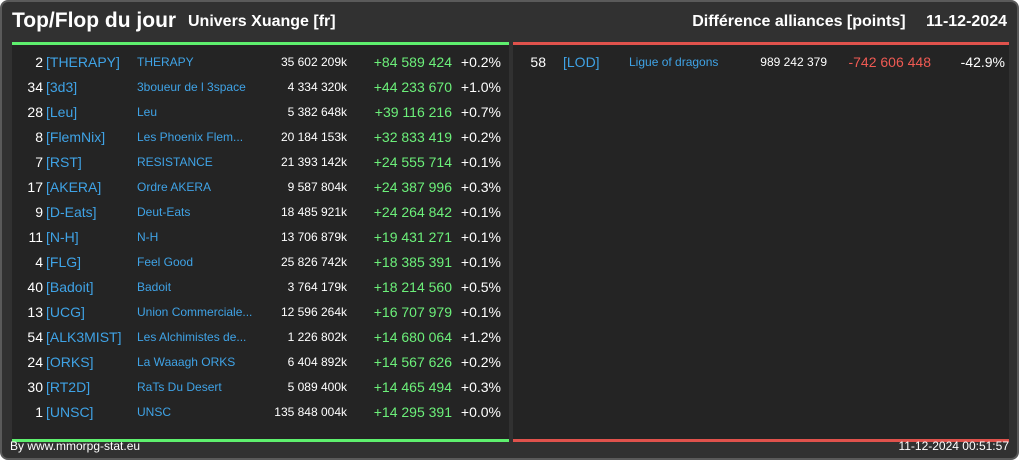 The height and width of the screenshot is (460, 1019). Describe the element at coordinates (581, 62) in the screenshot. I see `alliance-tag-link: [LOD]` at that location.